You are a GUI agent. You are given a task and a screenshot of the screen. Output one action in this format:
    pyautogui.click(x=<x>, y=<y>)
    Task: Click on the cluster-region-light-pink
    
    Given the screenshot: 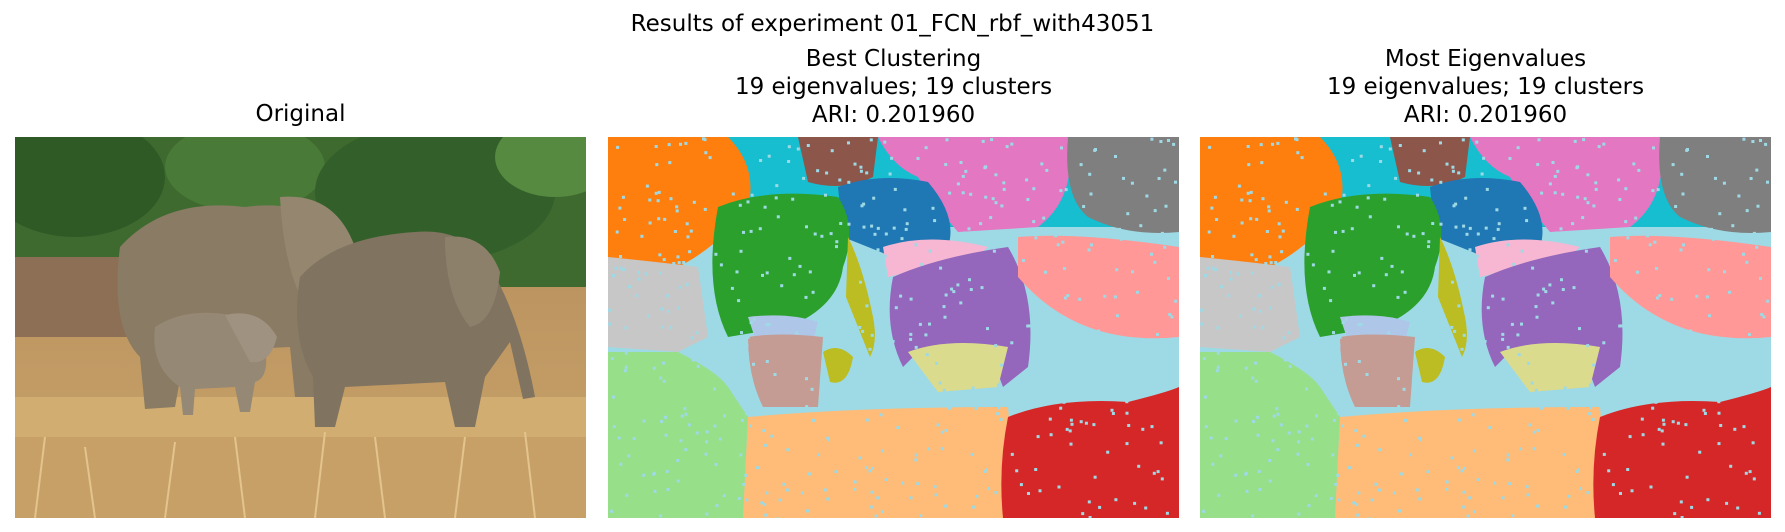 What is the action you would take?
    pyautogui.click(x=935, y=258)
    